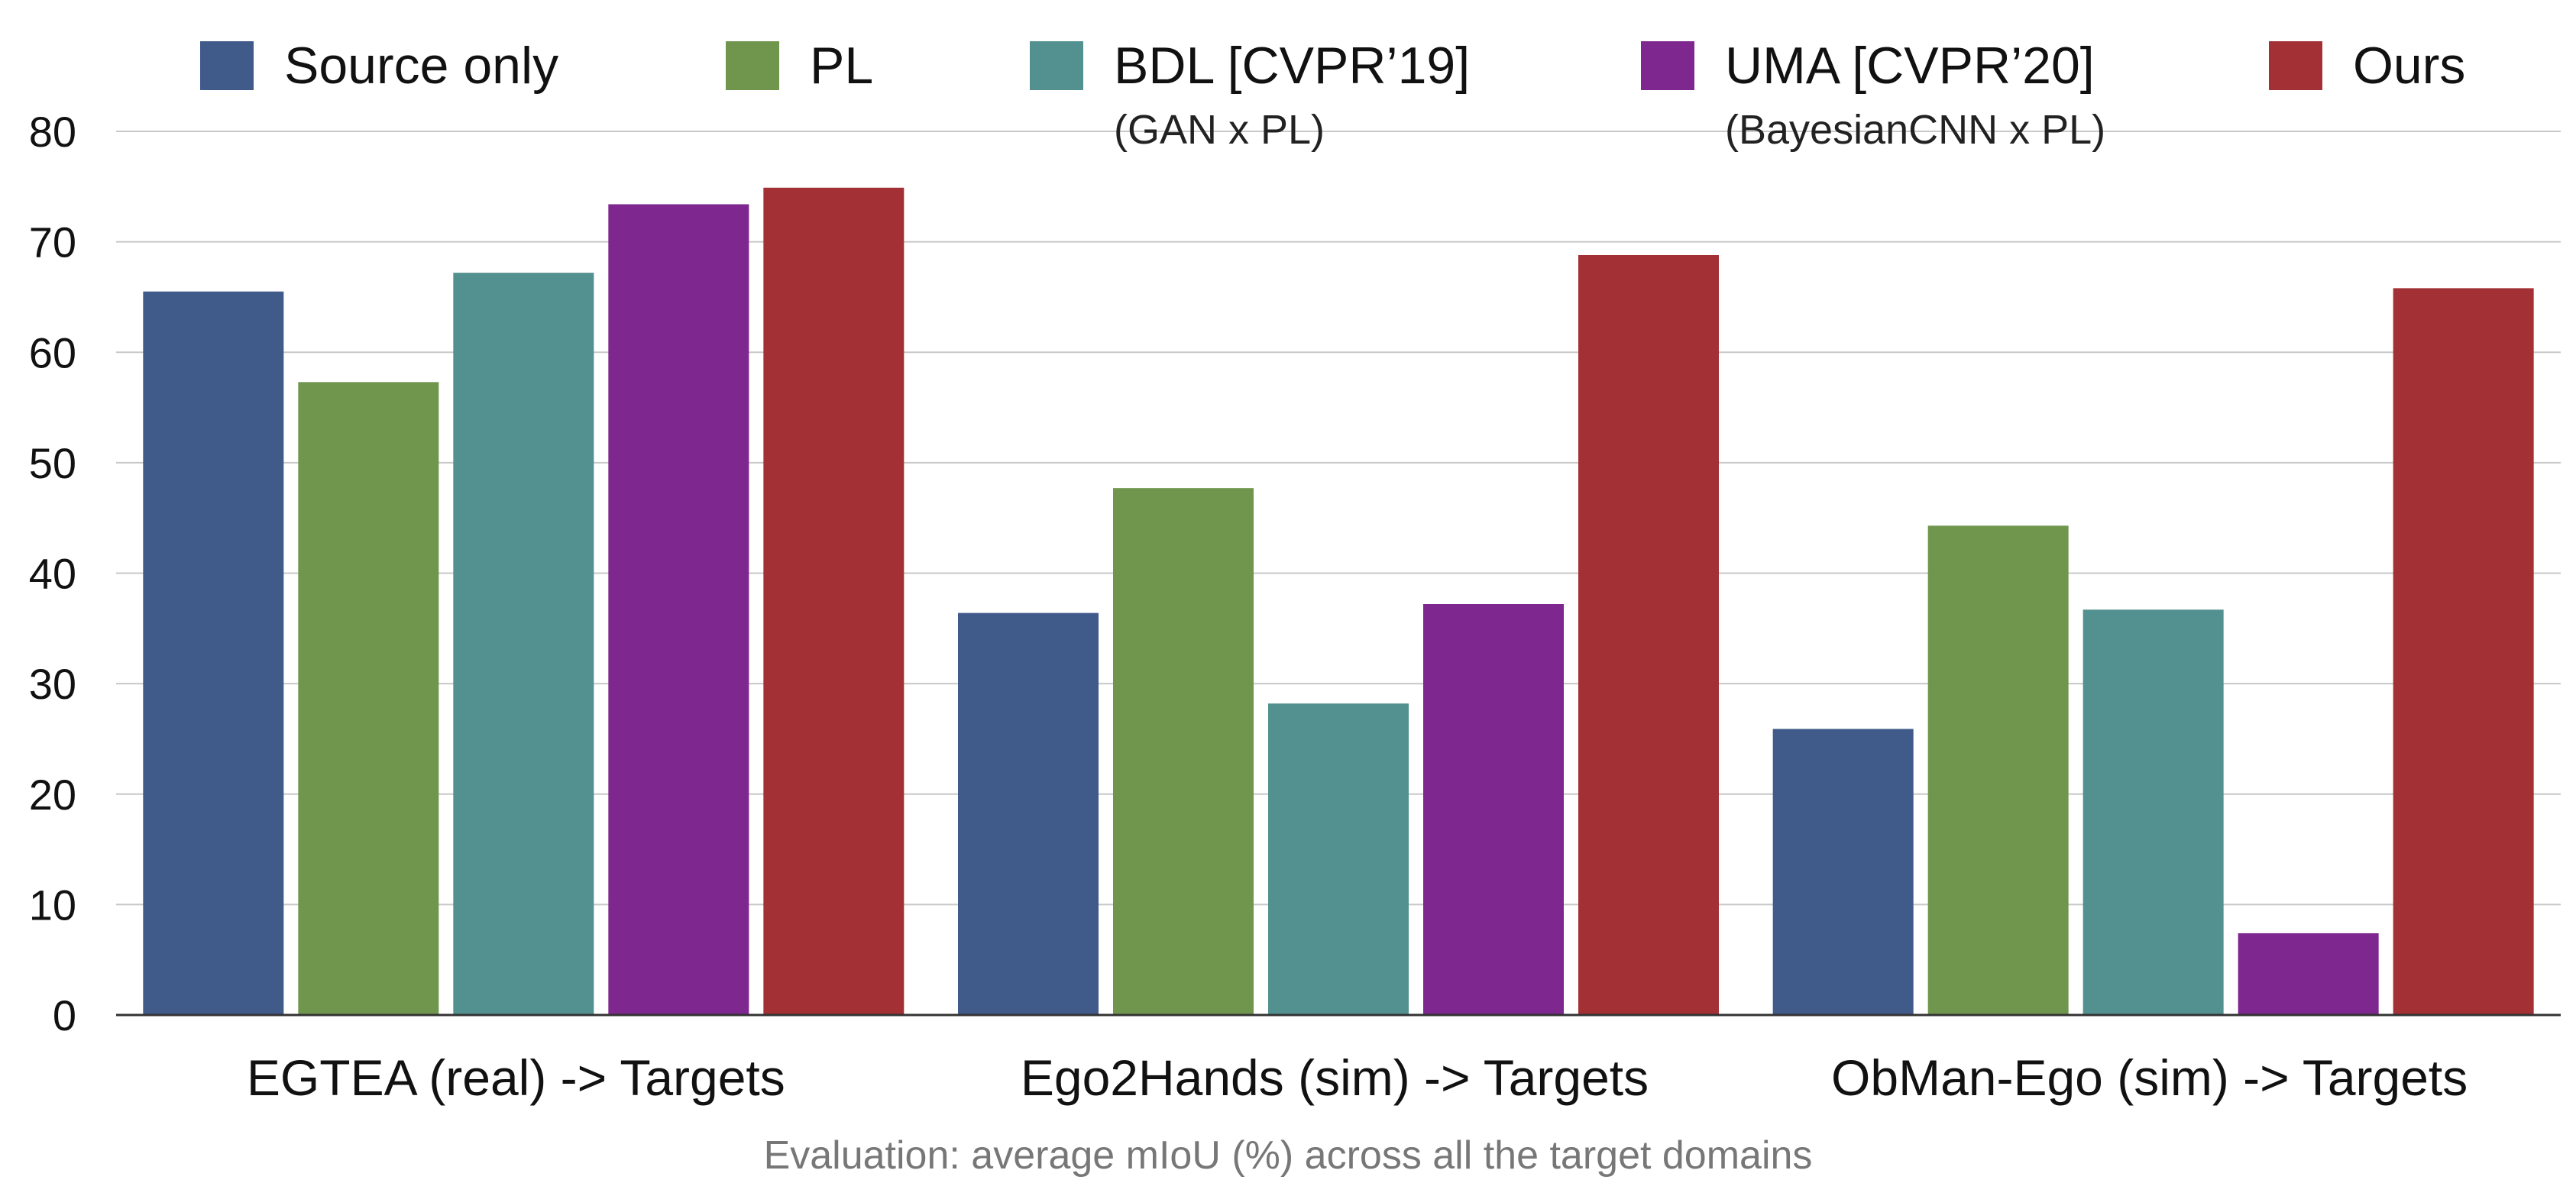  I want to click on legend-item: UMA [CVPR’20] (BayesianCNN x PL), so click(1873, 95).